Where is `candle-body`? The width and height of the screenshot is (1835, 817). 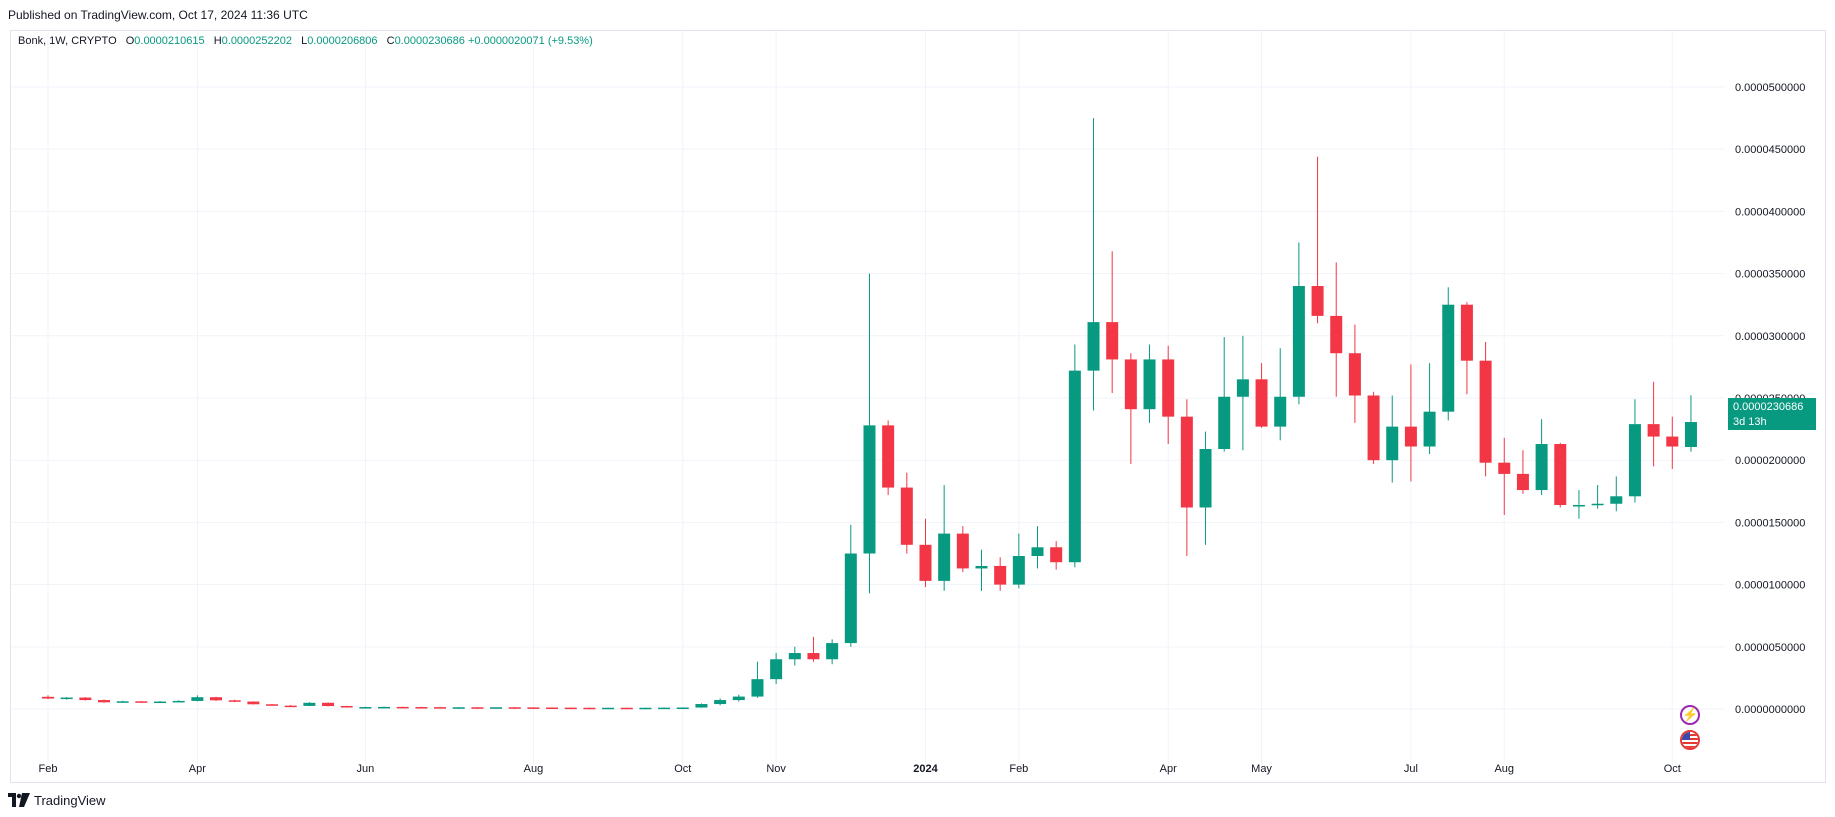
candle-body is located at coordinates (122, 702).